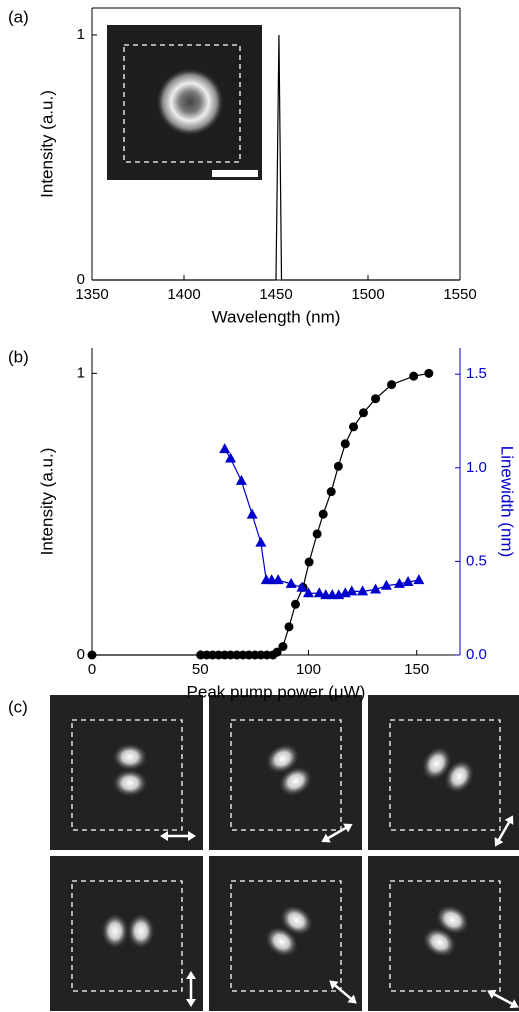  What do you see at coordinates (459, 294) in the screenshot?
I see `x-tick-label: 1550` at bounding box center [459, 294].